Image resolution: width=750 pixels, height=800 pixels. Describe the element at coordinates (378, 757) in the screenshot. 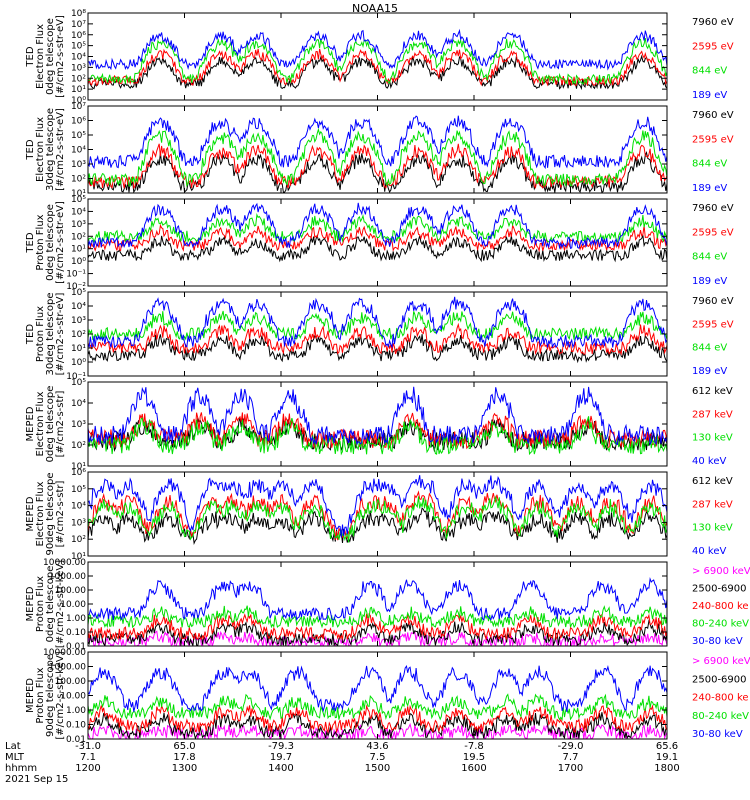

I see `footer-mlt: 7.5` at that location.